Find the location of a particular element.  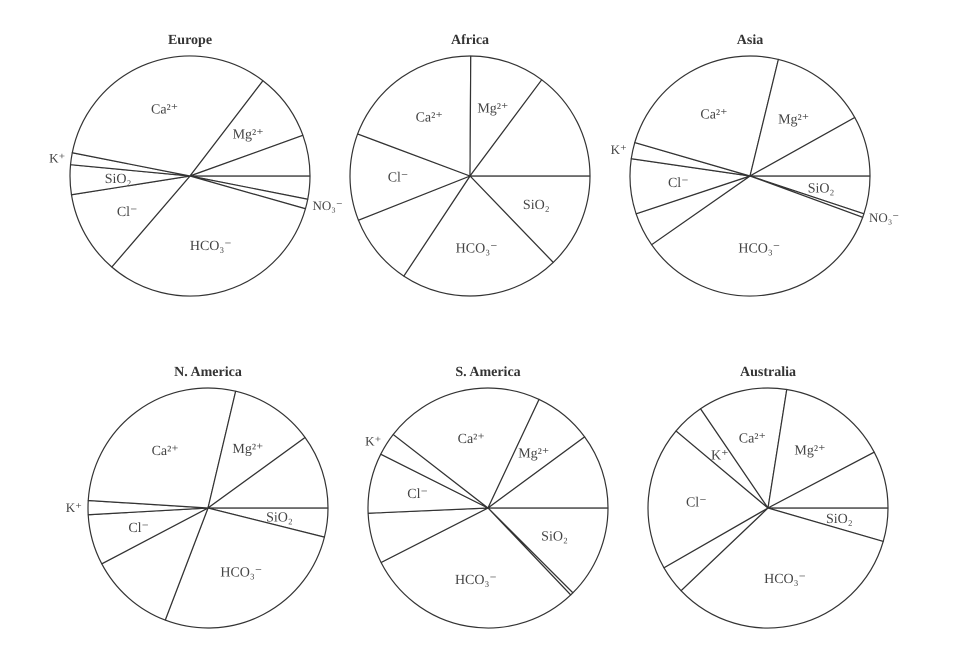

chart-title: Asia is located at coordinates (750, 40).